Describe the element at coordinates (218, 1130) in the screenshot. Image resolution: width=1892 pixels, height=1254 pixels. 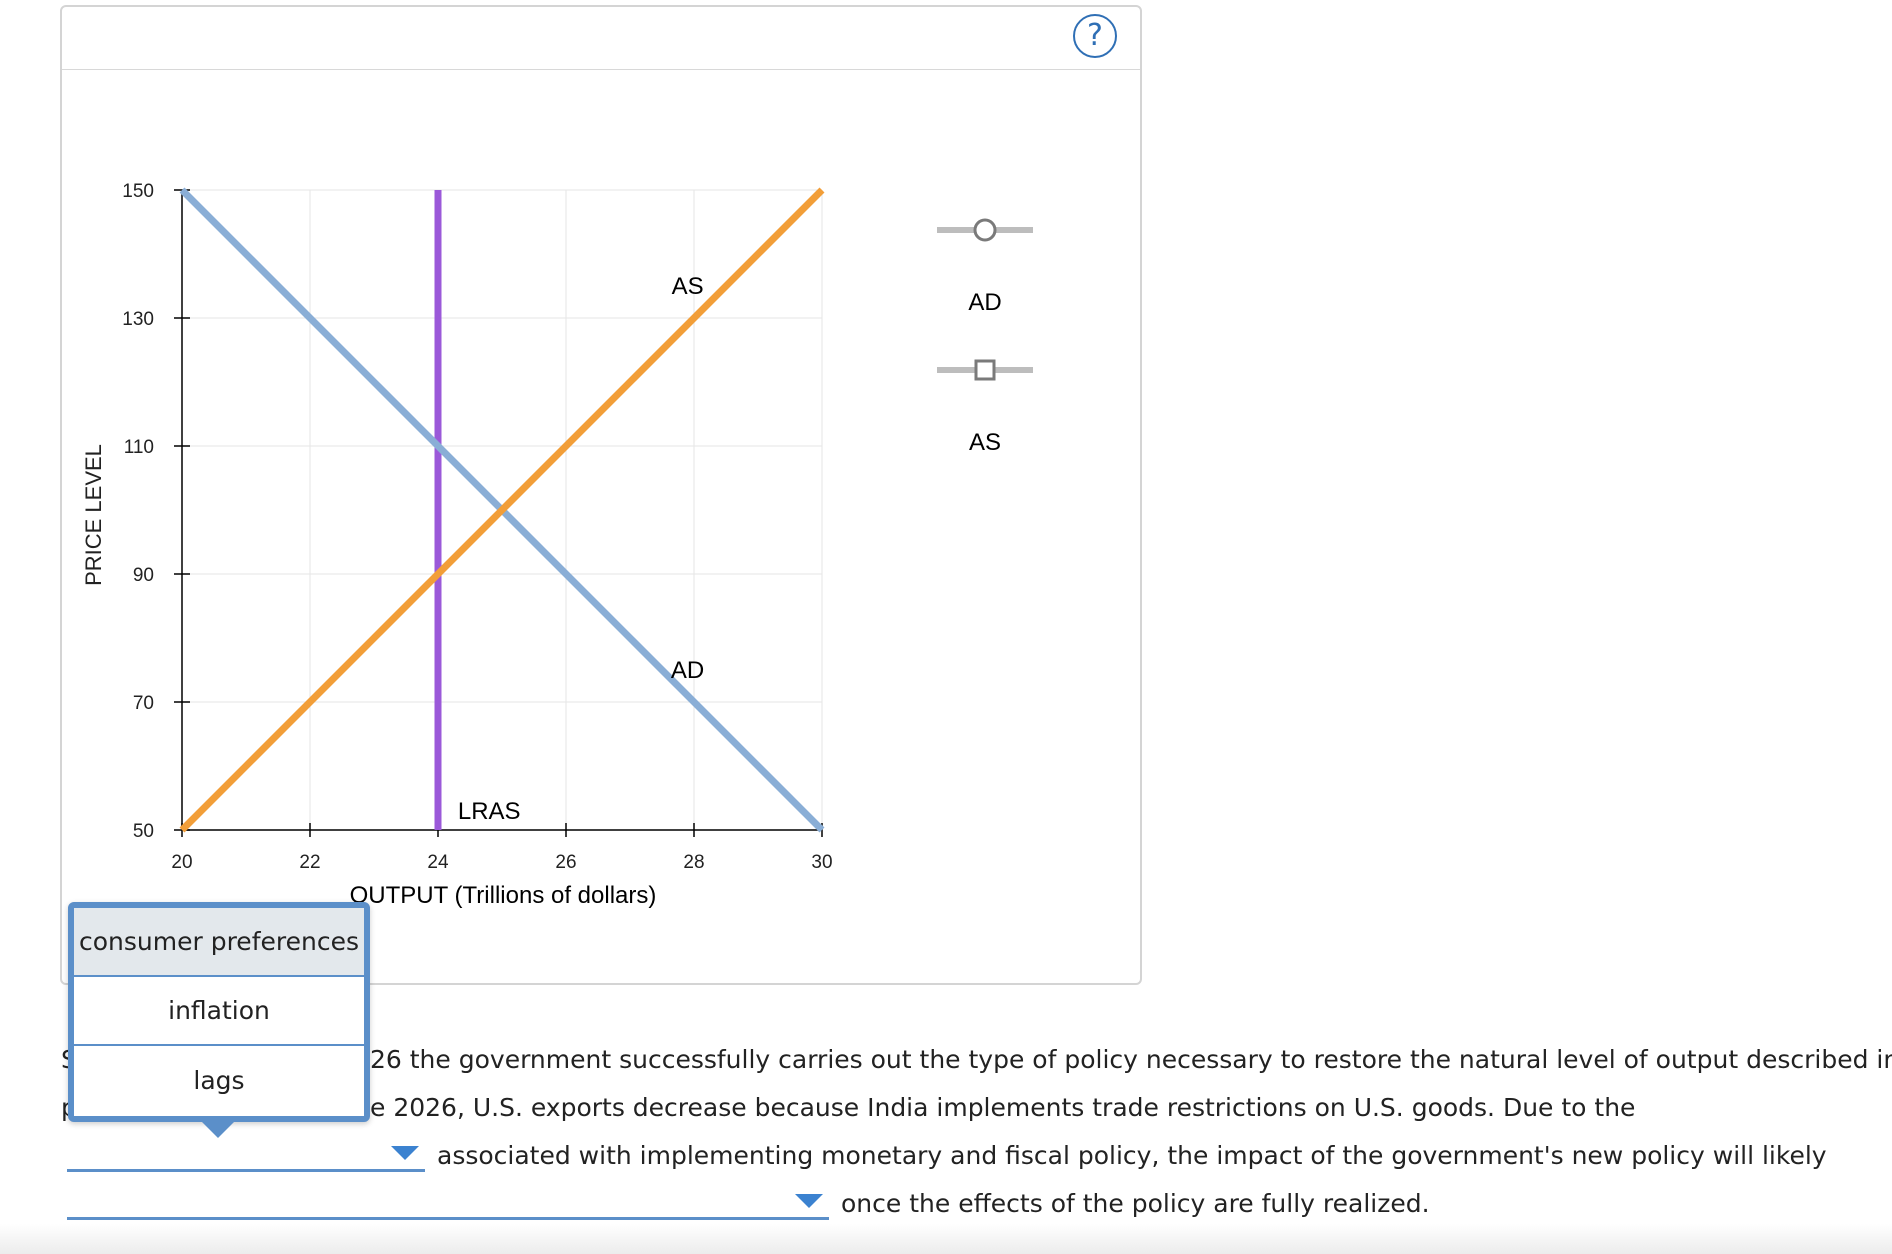
I see `popup-caret` at that location.